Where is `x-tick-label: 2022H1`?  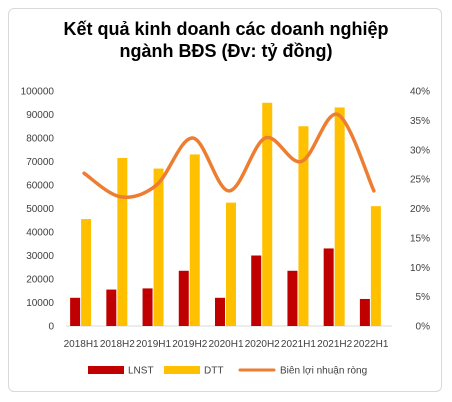
x-tick-label: 2022H1 is located at coordinates (370, 344).